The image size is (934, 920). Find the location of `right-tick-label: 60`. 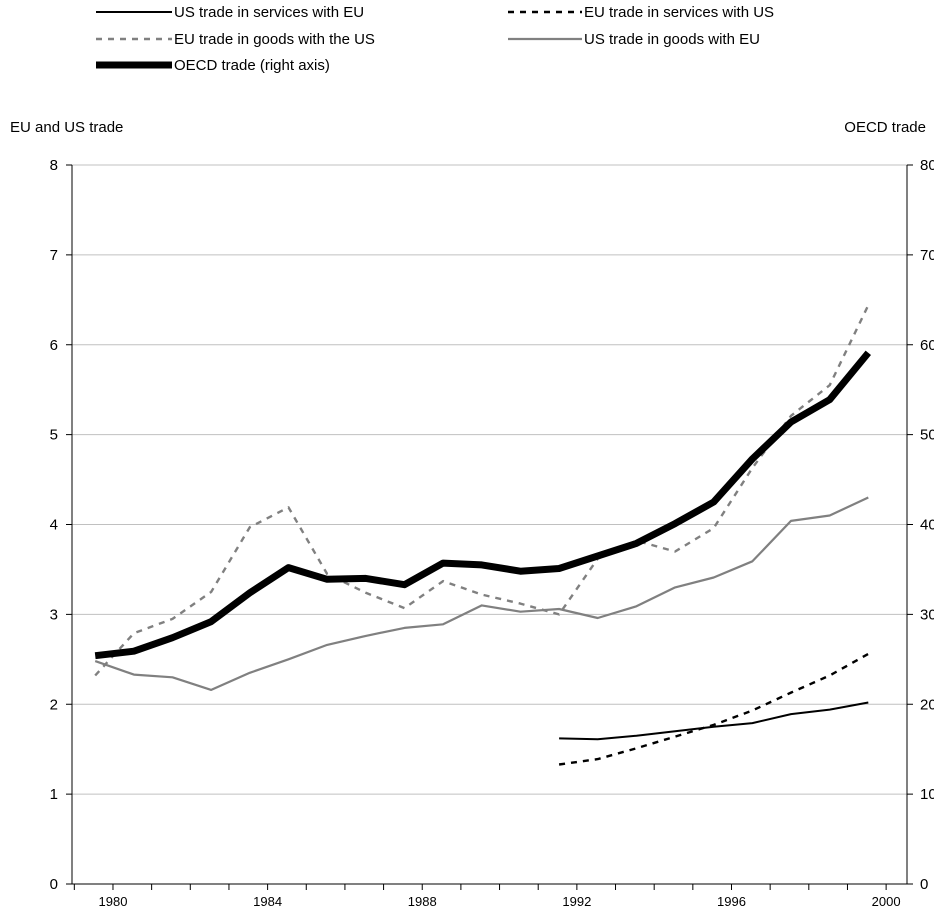

right-tick-label: 60 is located at coordinates (927, 345).